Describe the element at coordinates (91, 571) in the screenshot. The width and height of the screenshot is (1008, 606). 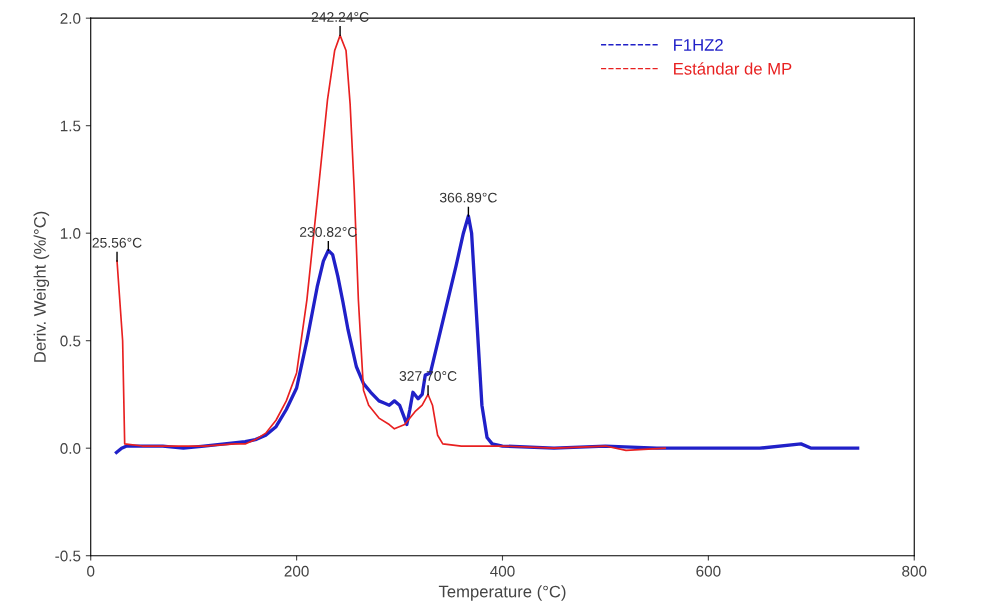
I see `x-tick-label: 0` at that location.